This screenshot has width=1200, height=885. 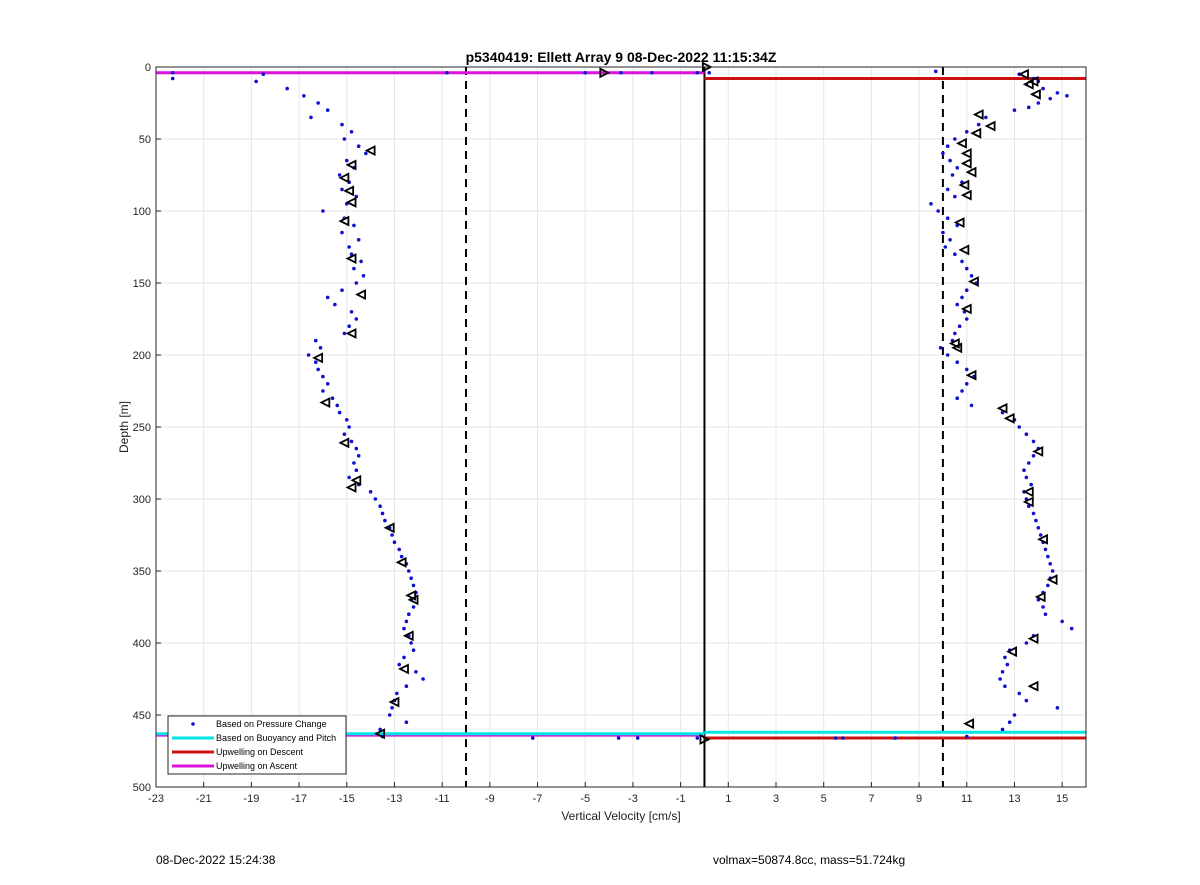 What do you see at coordinates (1014, 799) in the screenshot?
I see `x-tick-label: 13` at bounding box center [1014, 799].